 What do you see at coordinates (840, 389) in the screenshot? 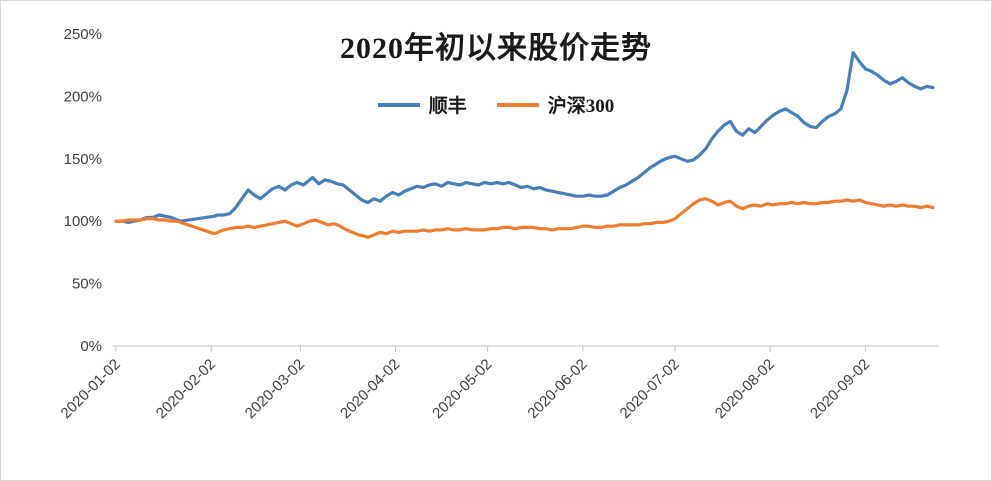
I see `x-axis-tick-label: 2020-09-02` at bounding box center [840, 389].